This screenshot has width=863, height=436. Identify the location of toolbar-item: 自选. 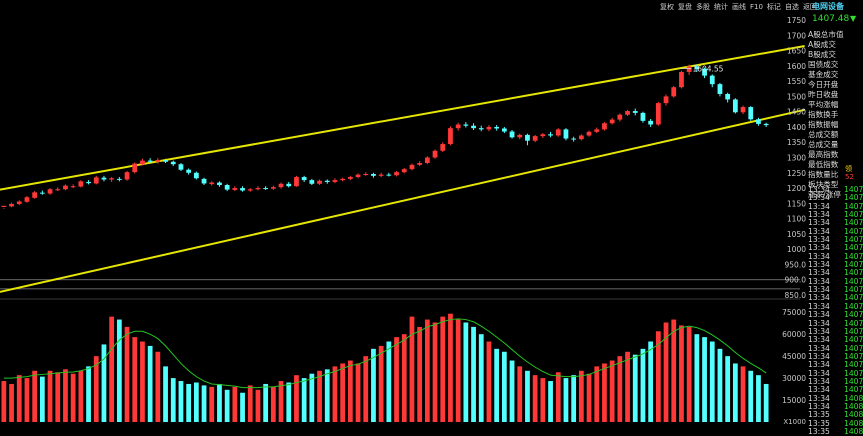
(791, 7).